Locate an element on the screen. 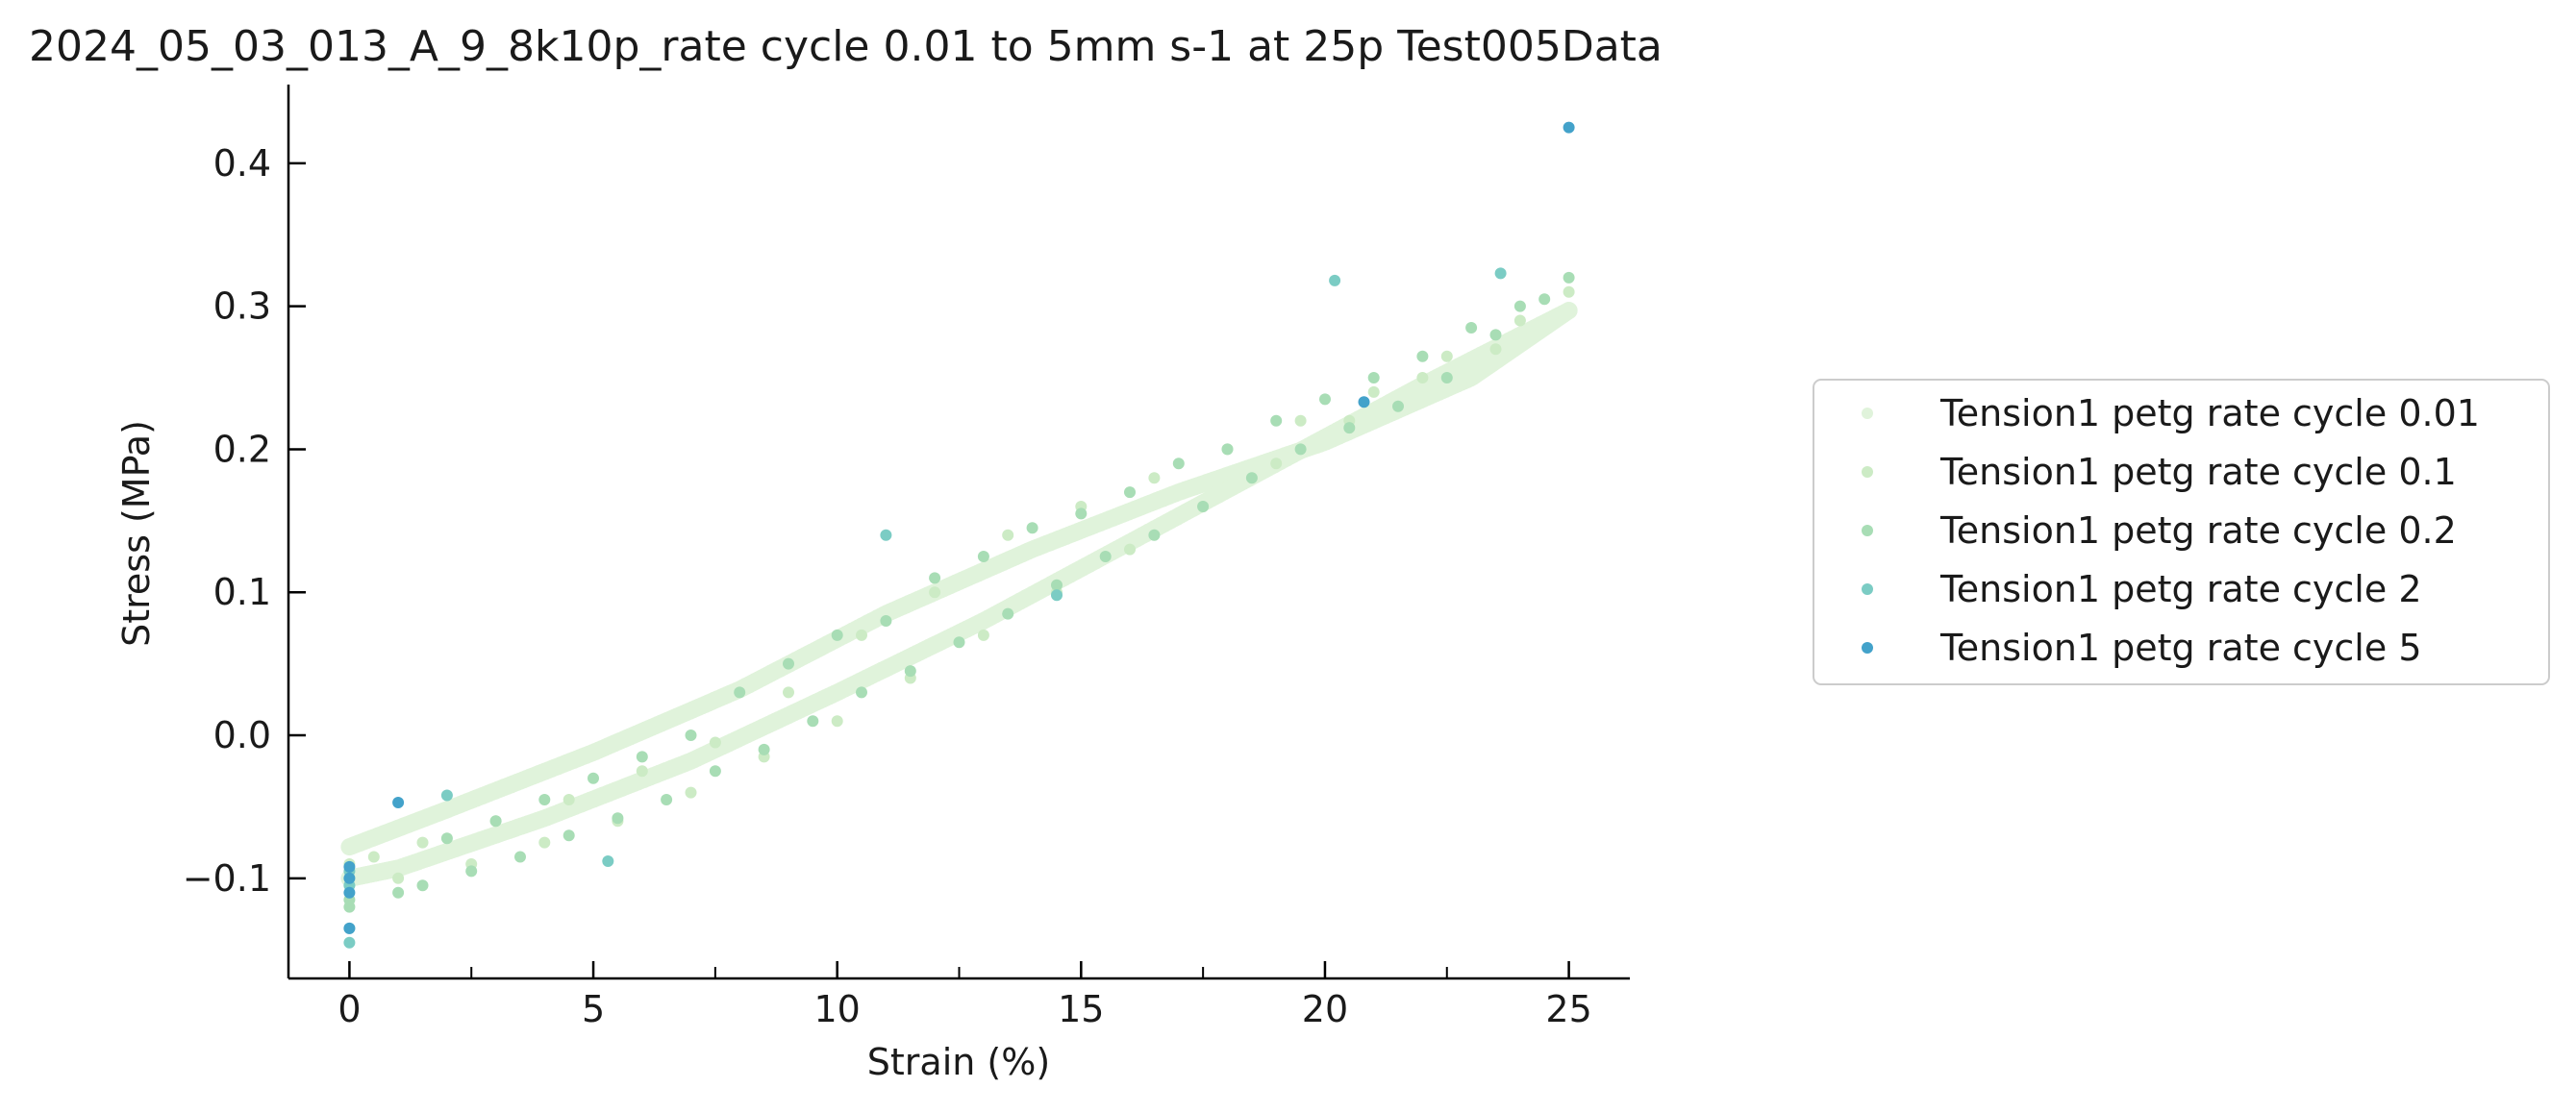 This screenshot has width=2576, height=1113. y-tick-label: 0.0 is located at coordinates (242, 735).